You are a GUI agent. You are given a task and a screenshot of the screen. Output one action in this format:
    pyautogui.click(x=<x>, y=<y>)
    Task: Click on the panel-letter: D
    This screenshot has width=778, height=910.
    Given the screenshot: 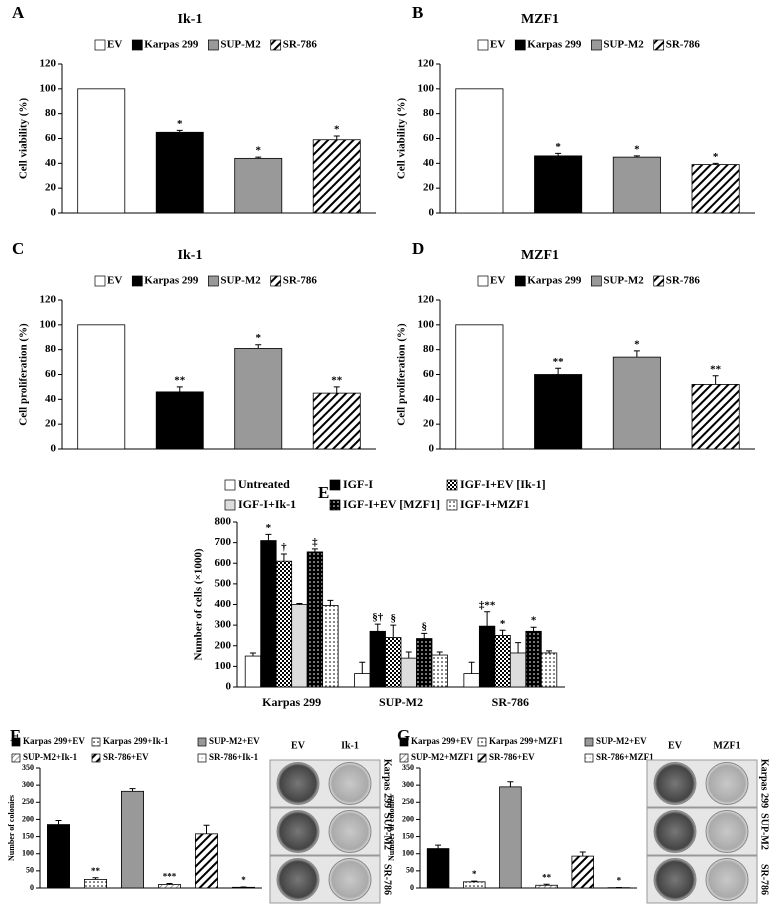 What is the action you would take?
    pyautogui.click(x=418, y=248)
    